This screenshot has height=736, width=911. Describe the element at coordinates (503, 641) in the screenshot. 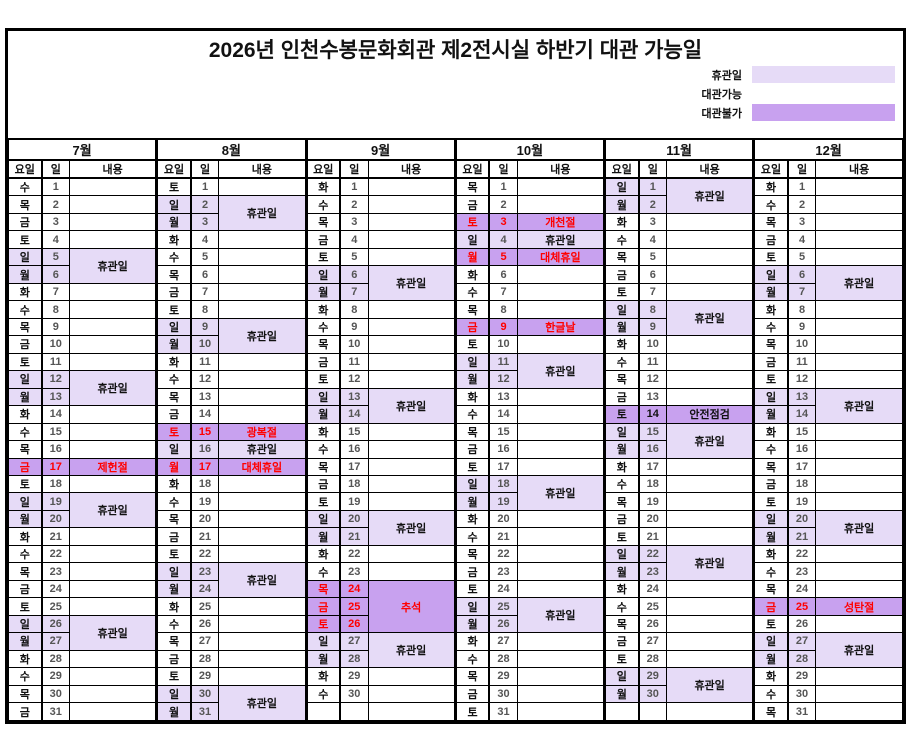

I see `date-cell: 27` at that location.